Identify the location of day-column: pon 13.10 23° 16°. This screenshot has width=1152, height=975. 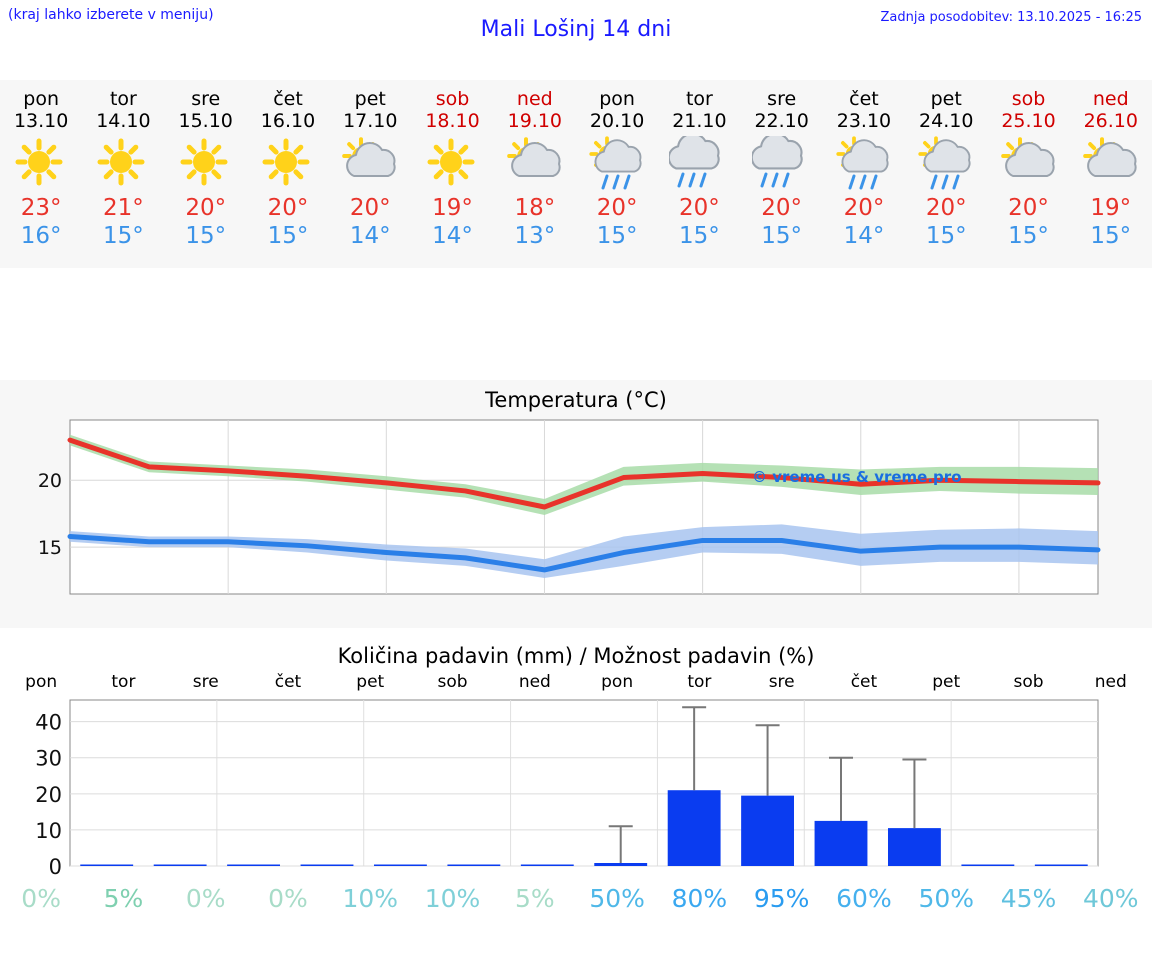
(41, 174).